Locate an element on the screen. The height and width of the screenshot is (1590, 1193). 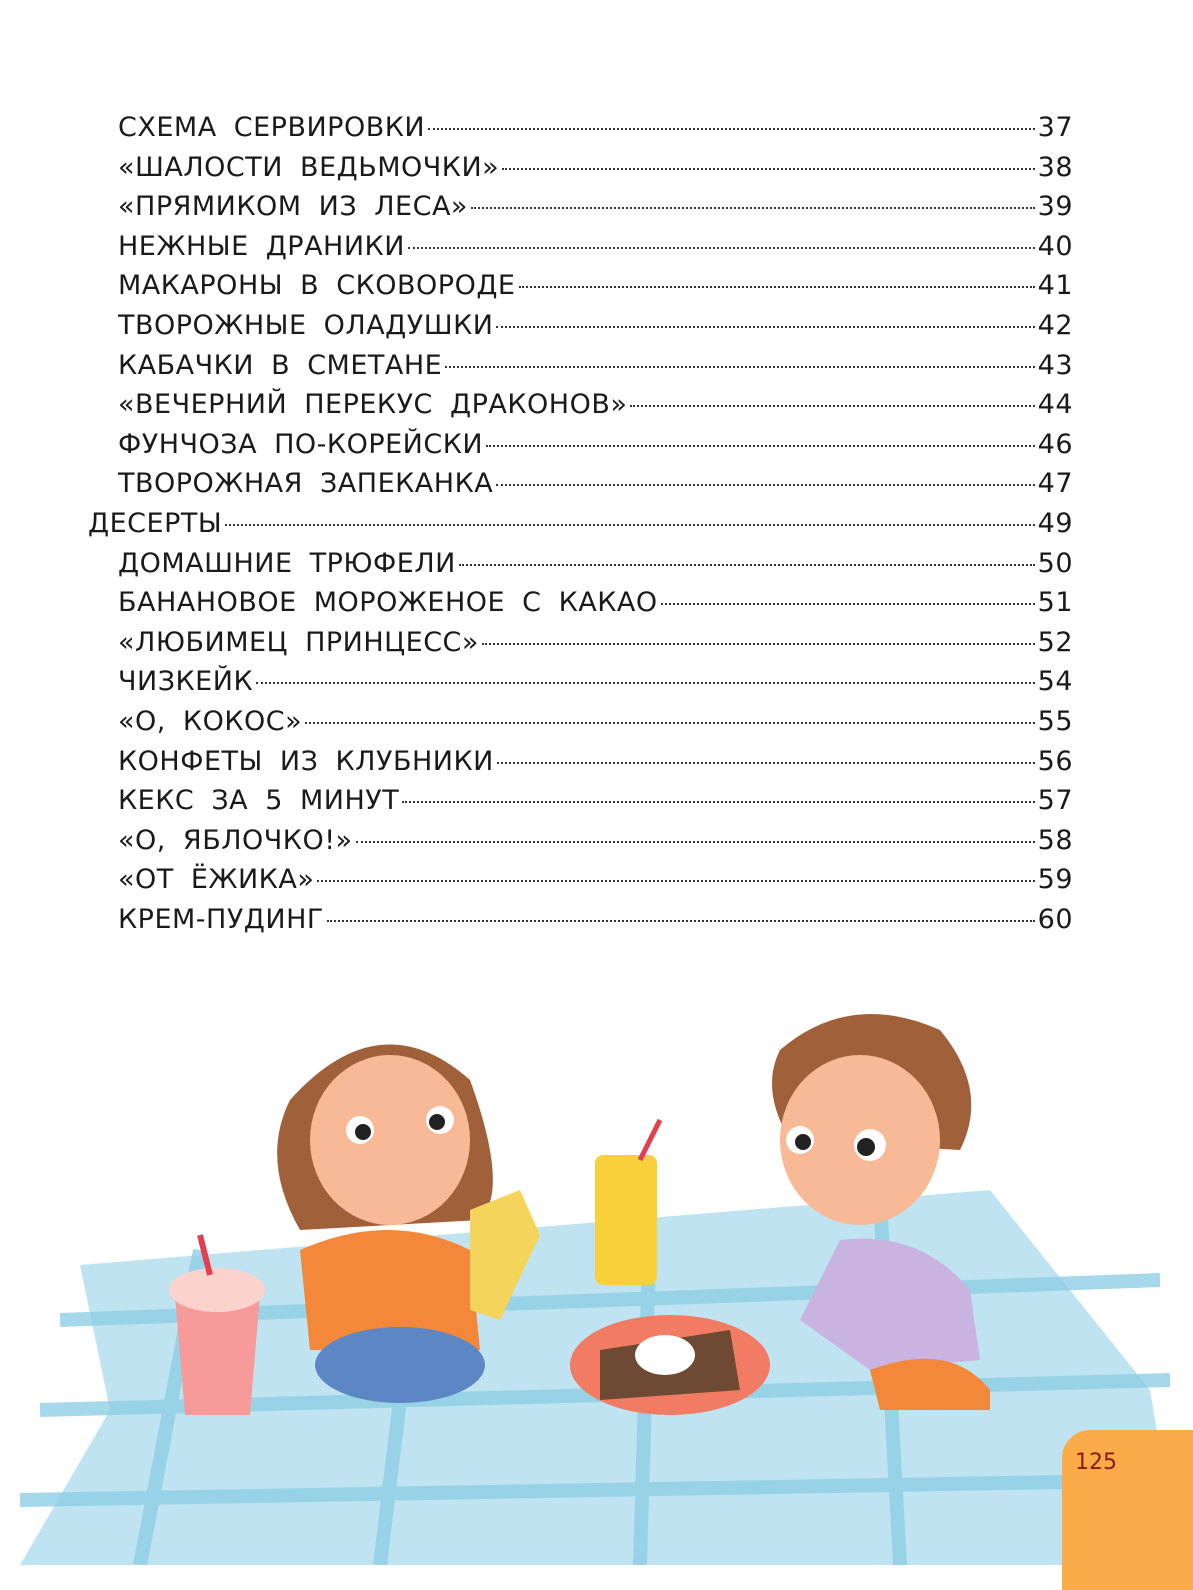
toc-title: КЕКС ЗА 5 МИНУТ is located at coordinates (259, 801).